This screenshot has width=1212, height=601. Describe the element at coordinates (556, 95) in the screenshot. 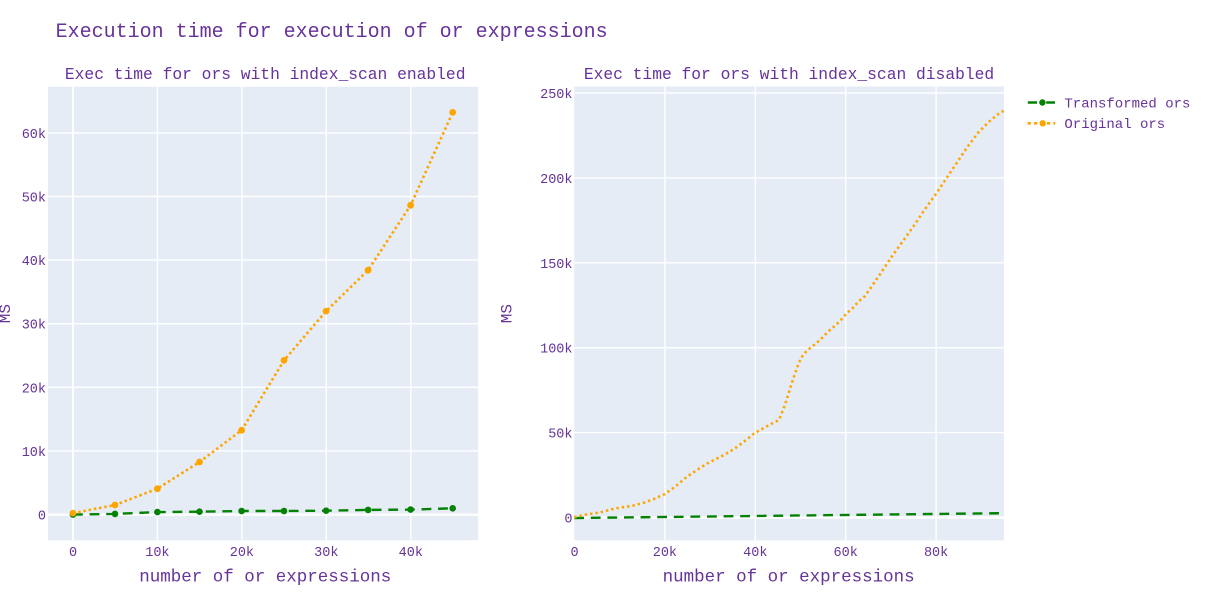

I see `svg-text: 250k` at that location.